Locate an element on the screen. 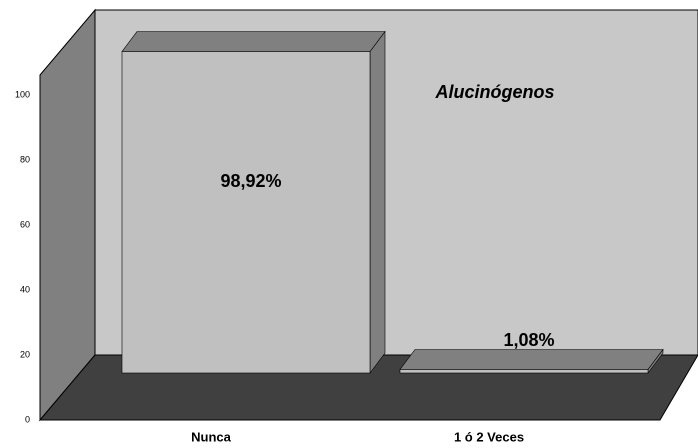 The height and width of the screenshot is (448, 698). bar-side is located at coordinates (377, 202).